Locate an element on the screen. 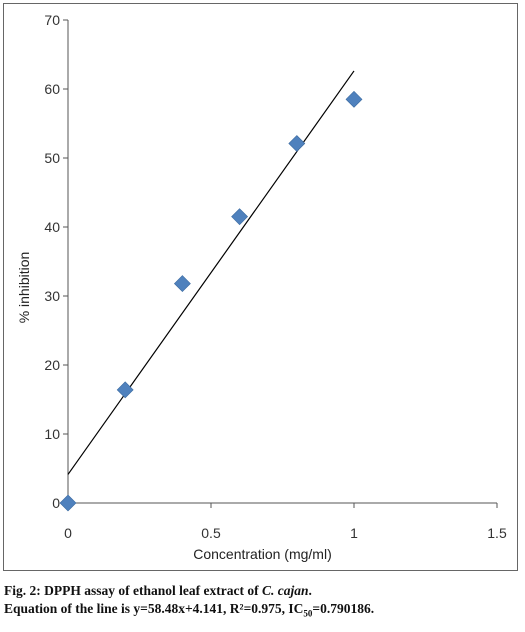 The image size is (525, 632). y-tick-label: 30 is located at coordinates (52, 296).